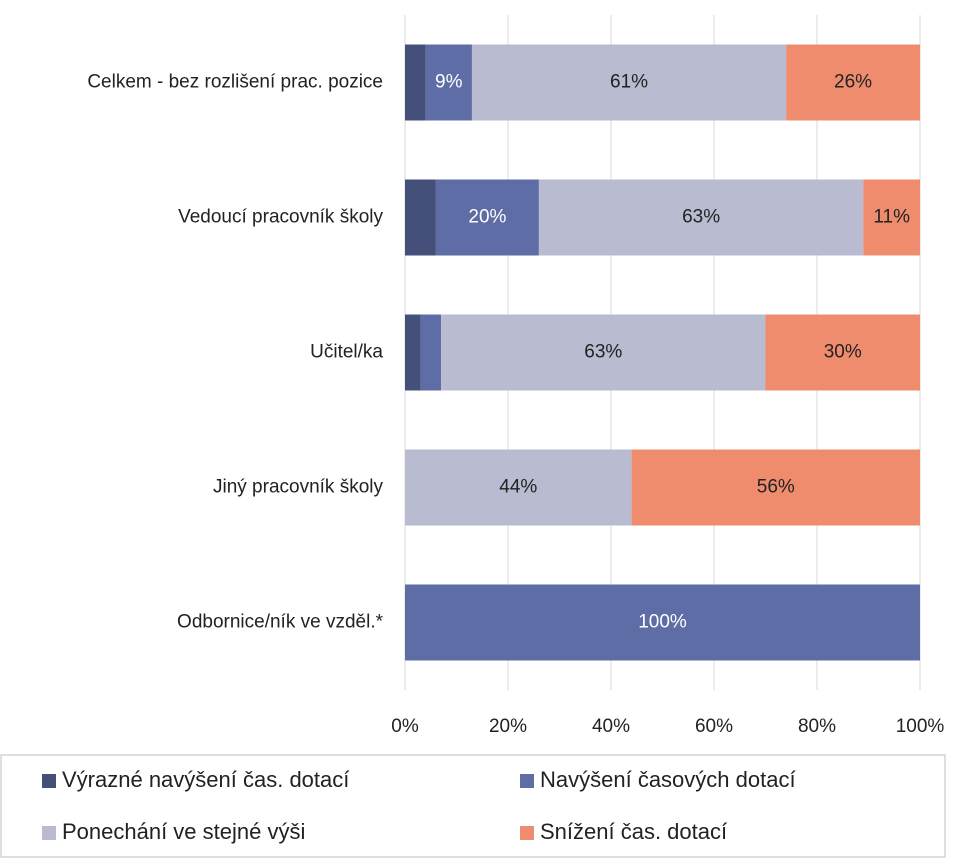 The image size is (953, 858). I want to click on category-label: Celkem - bez rozlišení prac. pozice, so click(235, 82).